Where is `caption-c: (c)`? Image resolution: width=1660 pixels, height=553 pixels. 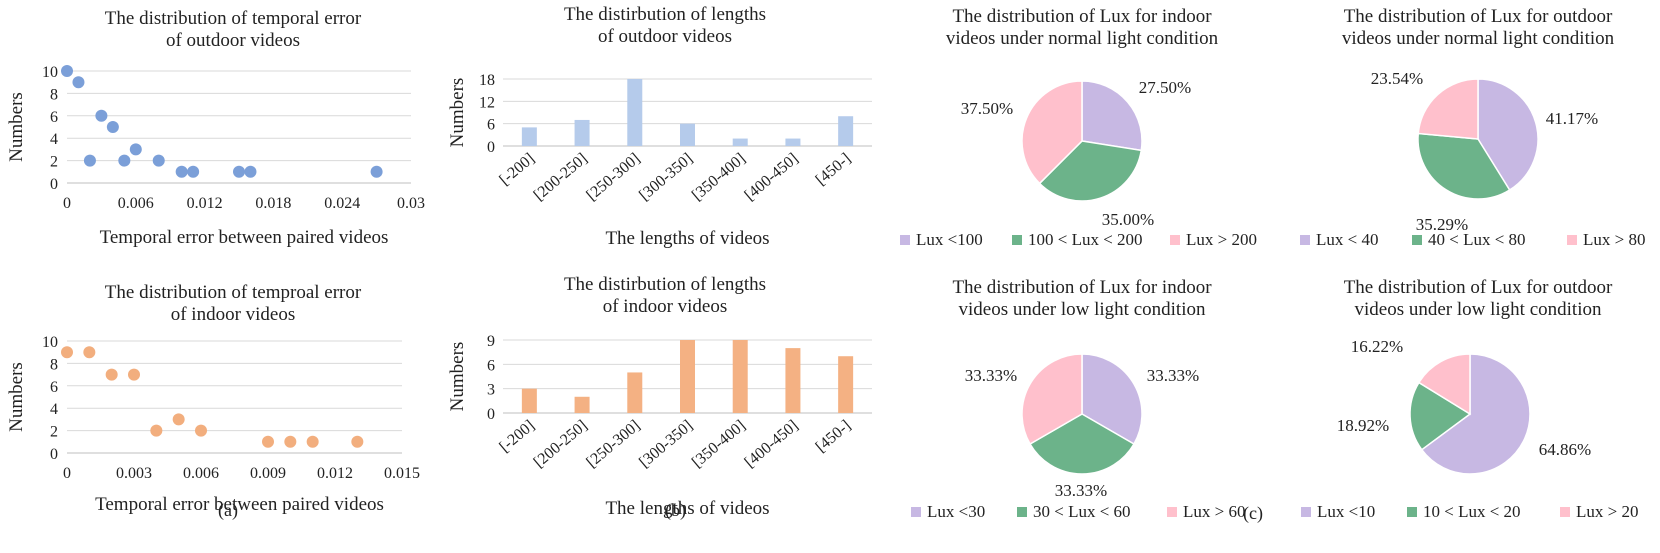
caption-c: (c) is located at coordinates (1253, 513).